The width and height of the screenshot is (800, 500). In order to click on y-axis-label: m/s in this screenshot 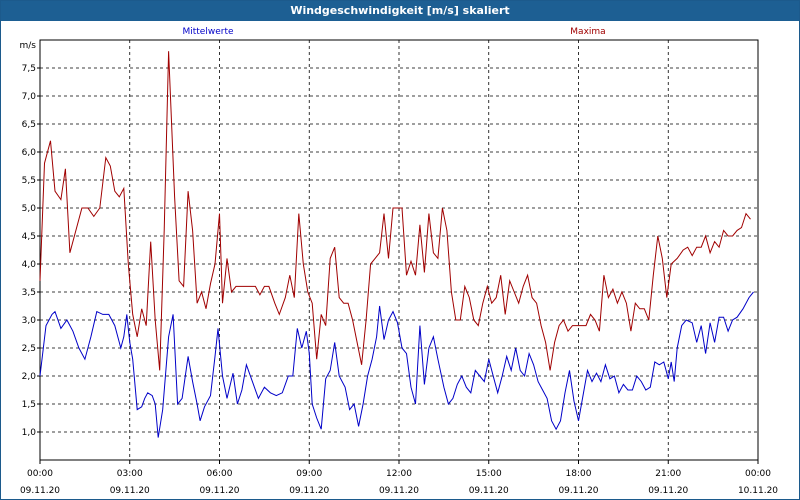, I will do `click(28, 46)`.